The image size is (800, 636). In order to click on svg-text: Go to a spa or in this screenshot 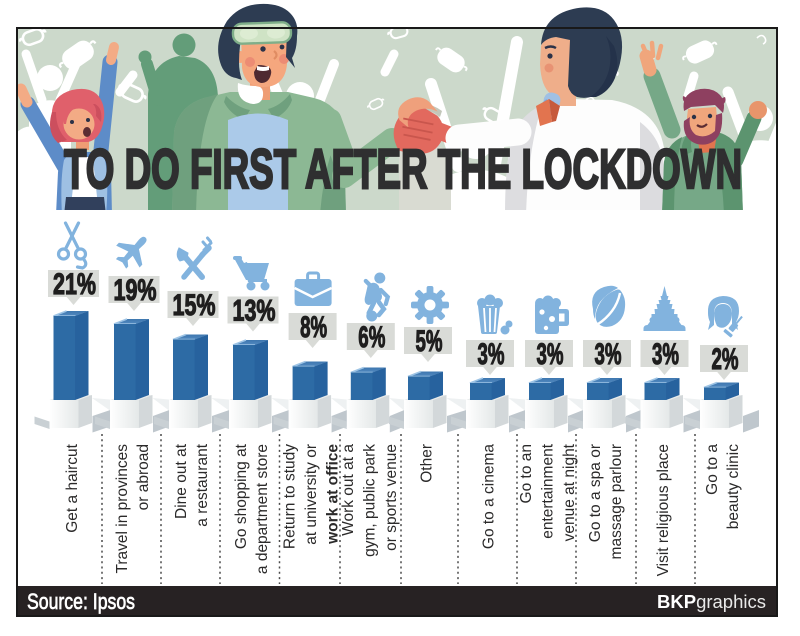, I will do `click(595, 493)`.